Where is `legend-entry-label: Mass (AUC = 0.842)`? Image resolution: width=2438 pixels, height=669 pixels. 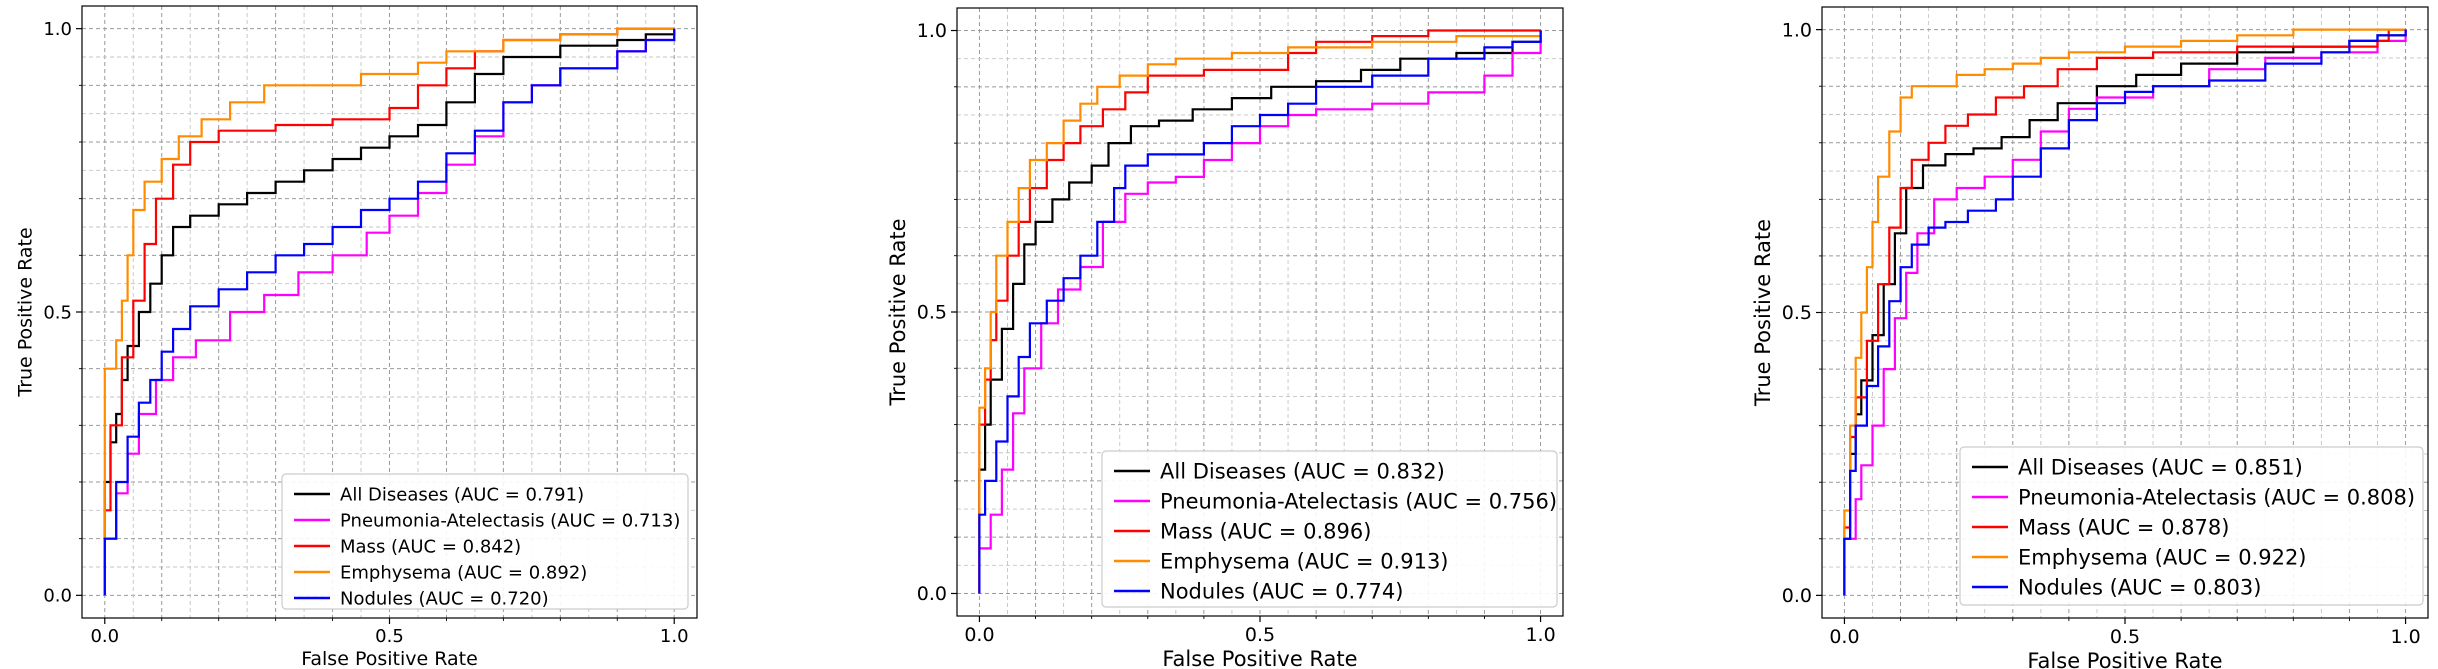 legend-entry-label: Mass (AUC = 0.842) is located at coordinates (430, 546).